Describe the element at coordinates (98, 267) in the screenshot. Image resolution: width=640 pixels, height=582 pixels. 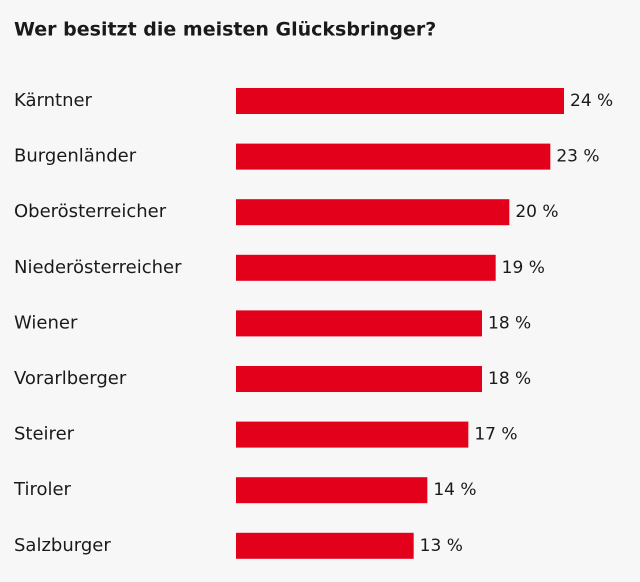
I see `category-label: Niederösterreicher` at that location.